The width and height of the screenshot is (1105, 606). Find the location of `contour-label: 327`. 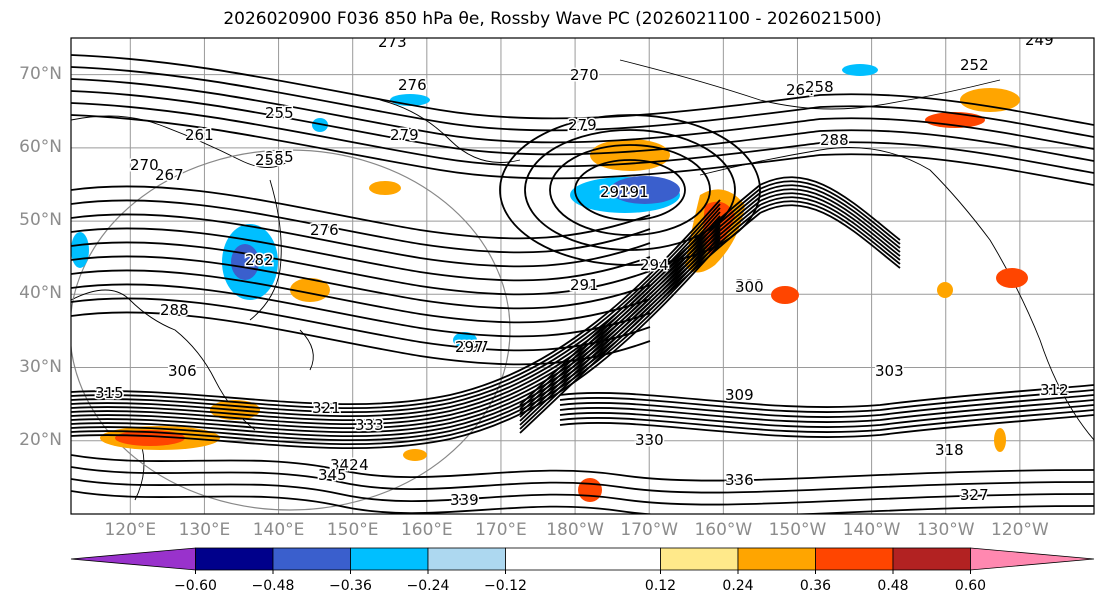

contour-label: 327 is located at coordinates (974, 495).